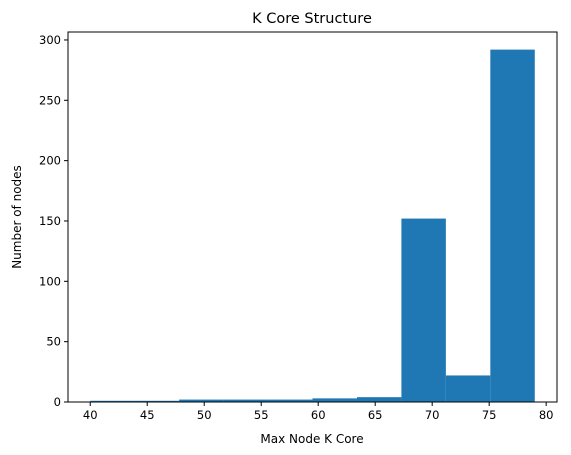 This screenshot has height=455, width=571. I want to click on x-tick-label: 75, so click(489, 415).